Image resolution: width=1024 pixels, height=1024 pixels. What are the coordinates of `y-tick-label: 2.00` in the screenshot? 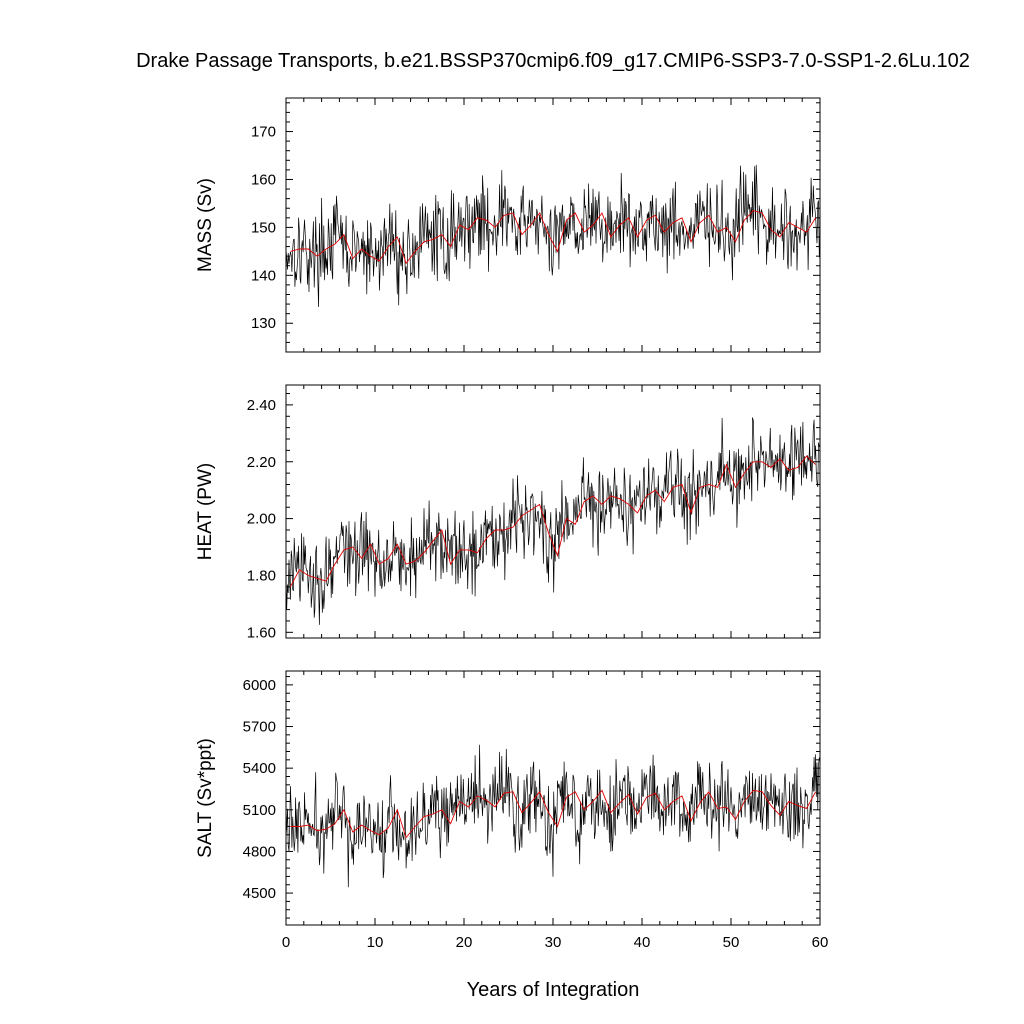 It's located at (261, 519).